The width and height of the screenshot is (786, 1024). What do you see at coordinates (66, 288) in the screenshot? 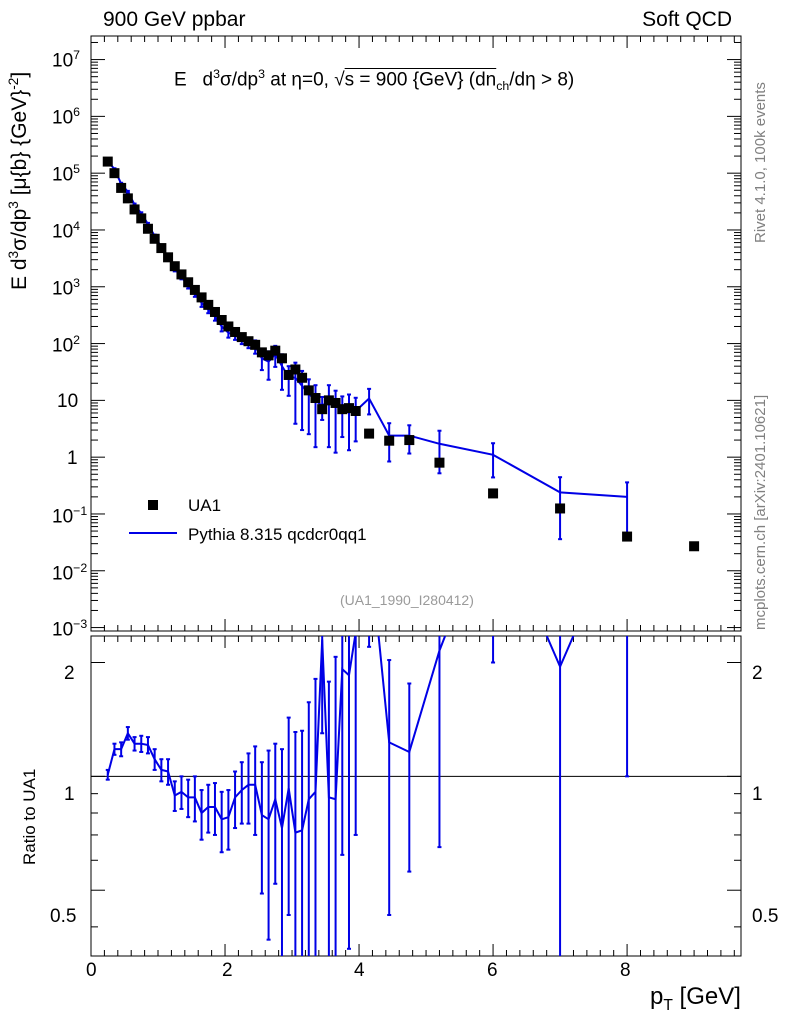
I see `y-tick-label: 10³` at bounding box center [66, 288].